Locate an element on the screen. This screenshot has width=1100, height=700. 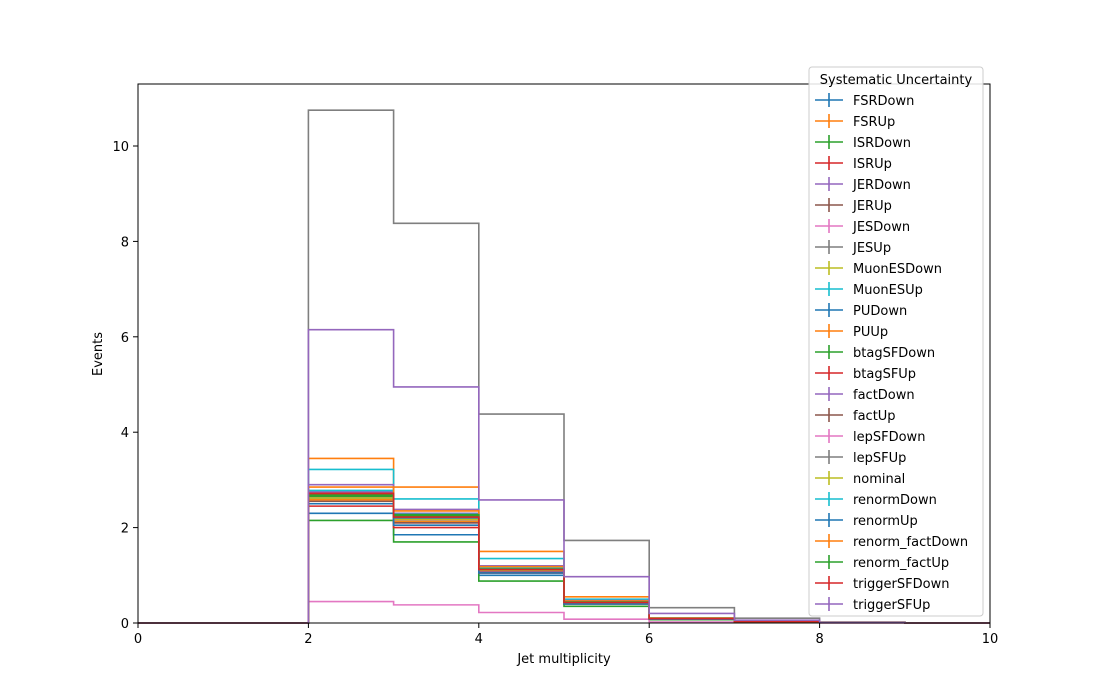
legend-item-FSRDown: FSRDown is located at coordinates (864, 101).